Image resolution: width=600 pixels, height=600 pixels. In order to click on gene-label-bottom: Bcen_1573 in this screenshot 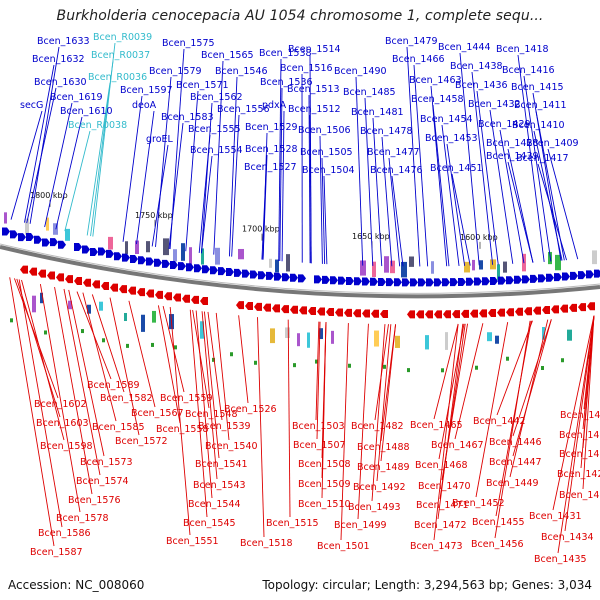, I will do `click(106, 462)`.